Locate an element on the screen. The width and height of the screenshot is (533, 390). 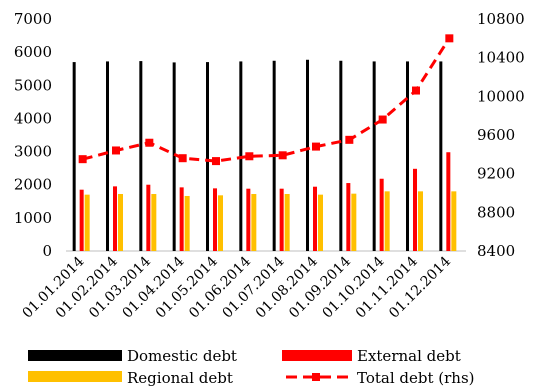
legend-label-regional: Regional debt is located at coordinates (180, 378).